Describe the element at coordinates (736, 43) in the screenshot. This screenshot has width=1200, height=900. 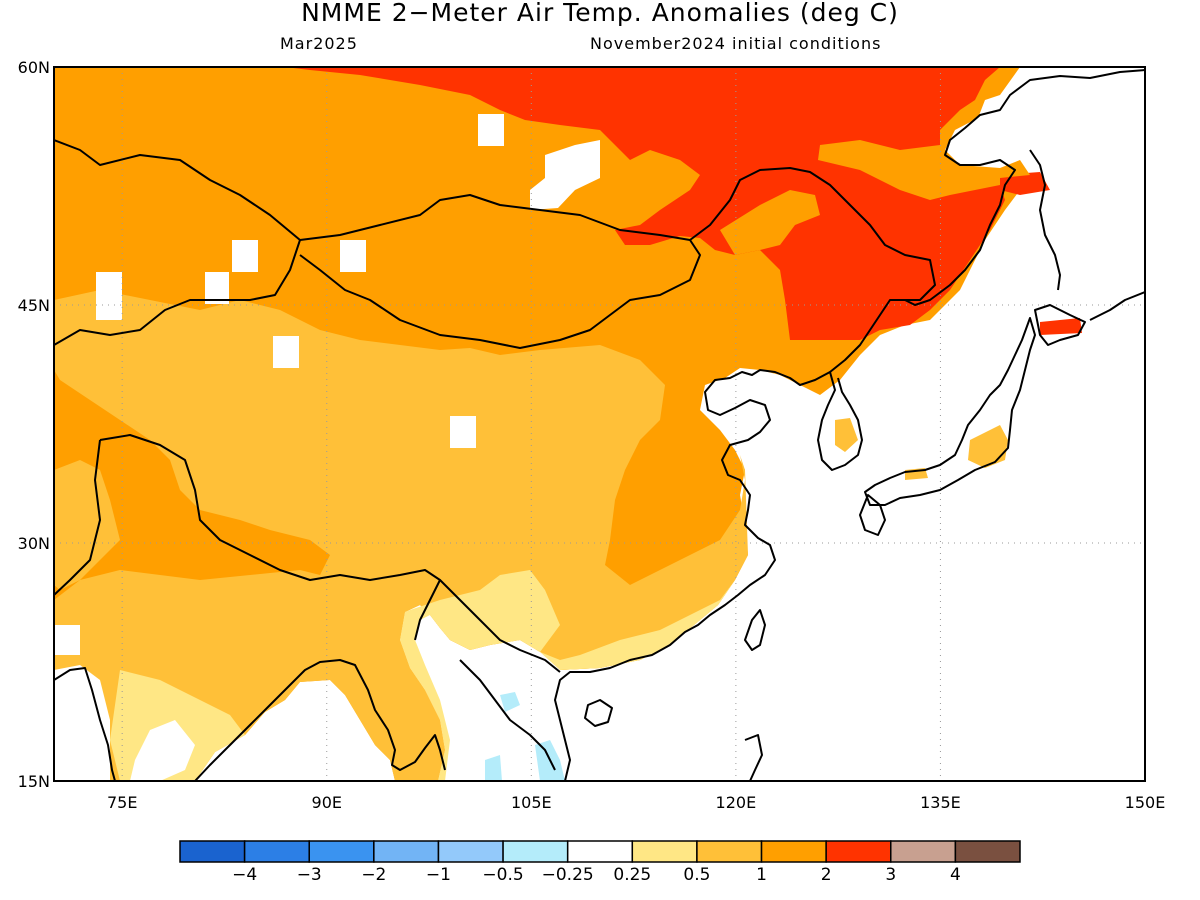
I see `initial-conditions-label: November2024 initial conditions` at that location.